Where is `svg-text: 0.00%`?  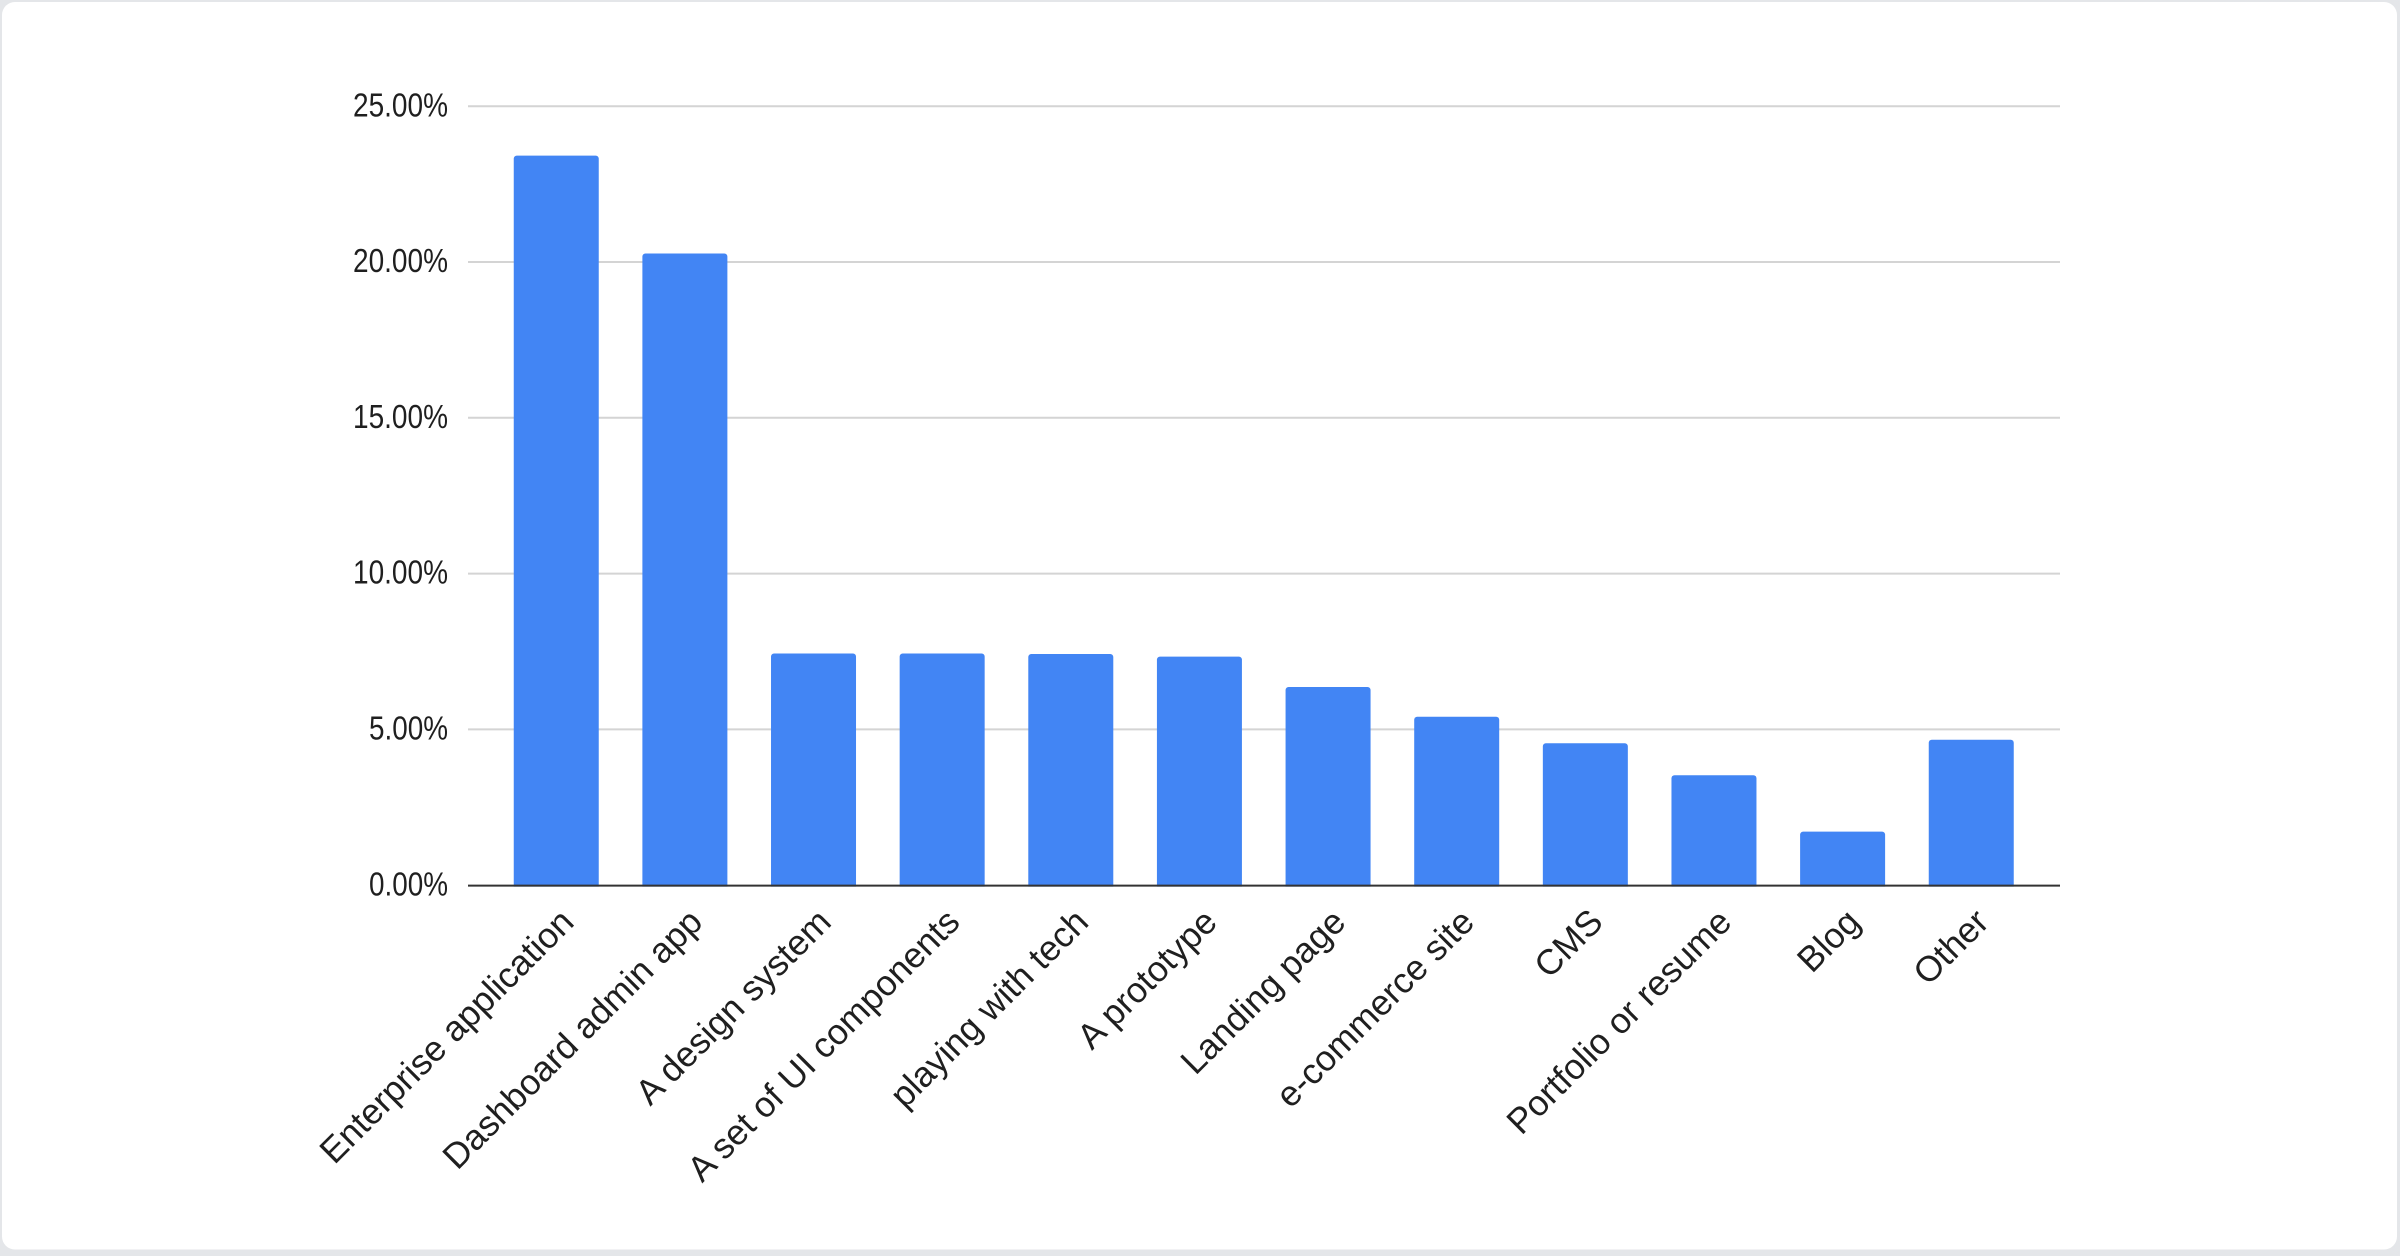 svg-text: 0.00% is located at coordinates (408, 885).